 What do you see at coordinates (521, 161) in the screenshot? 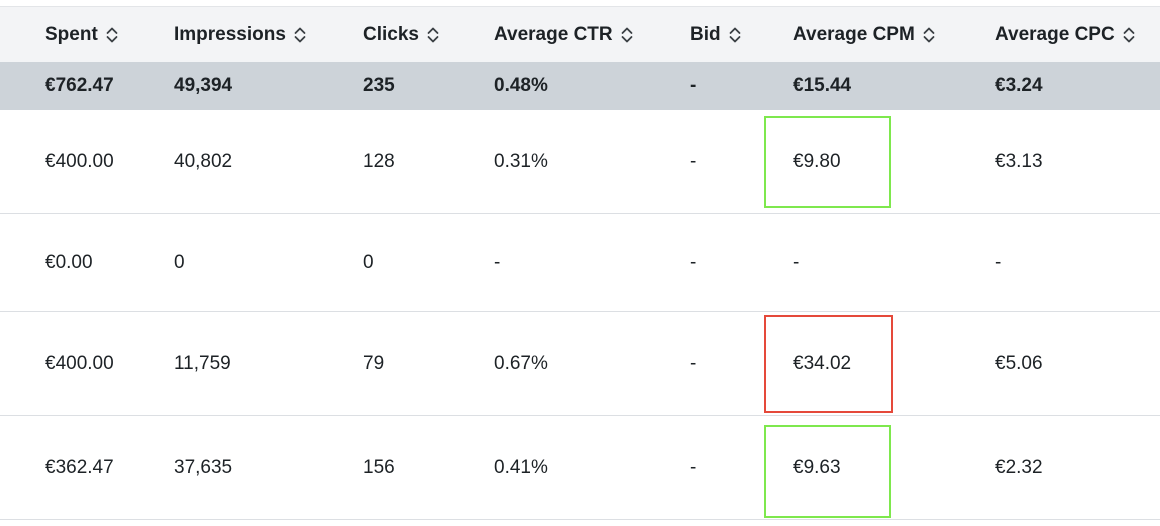
I see `cell-average-ctr: 0.31%` at bounding box center [521, 161].